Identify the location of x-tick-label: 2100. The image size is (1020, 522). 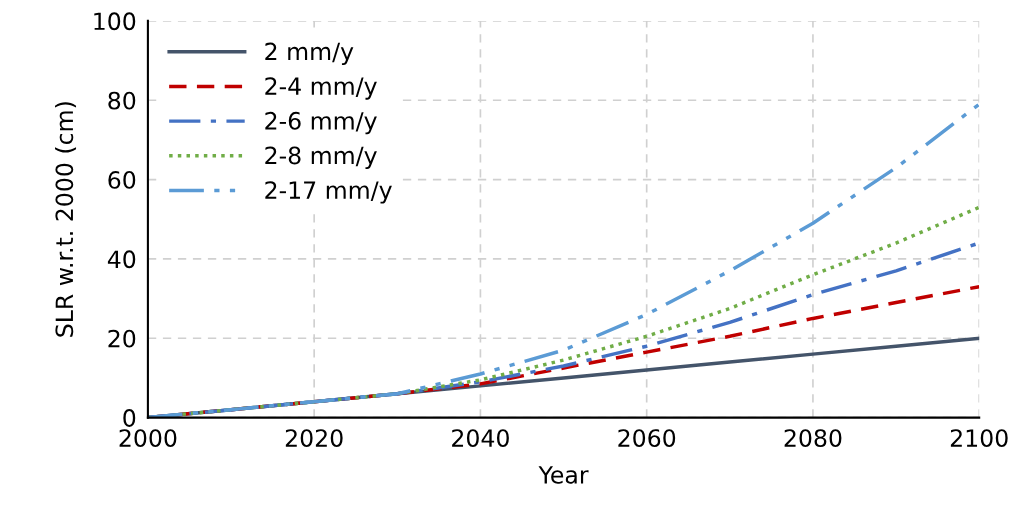
(979, 438).